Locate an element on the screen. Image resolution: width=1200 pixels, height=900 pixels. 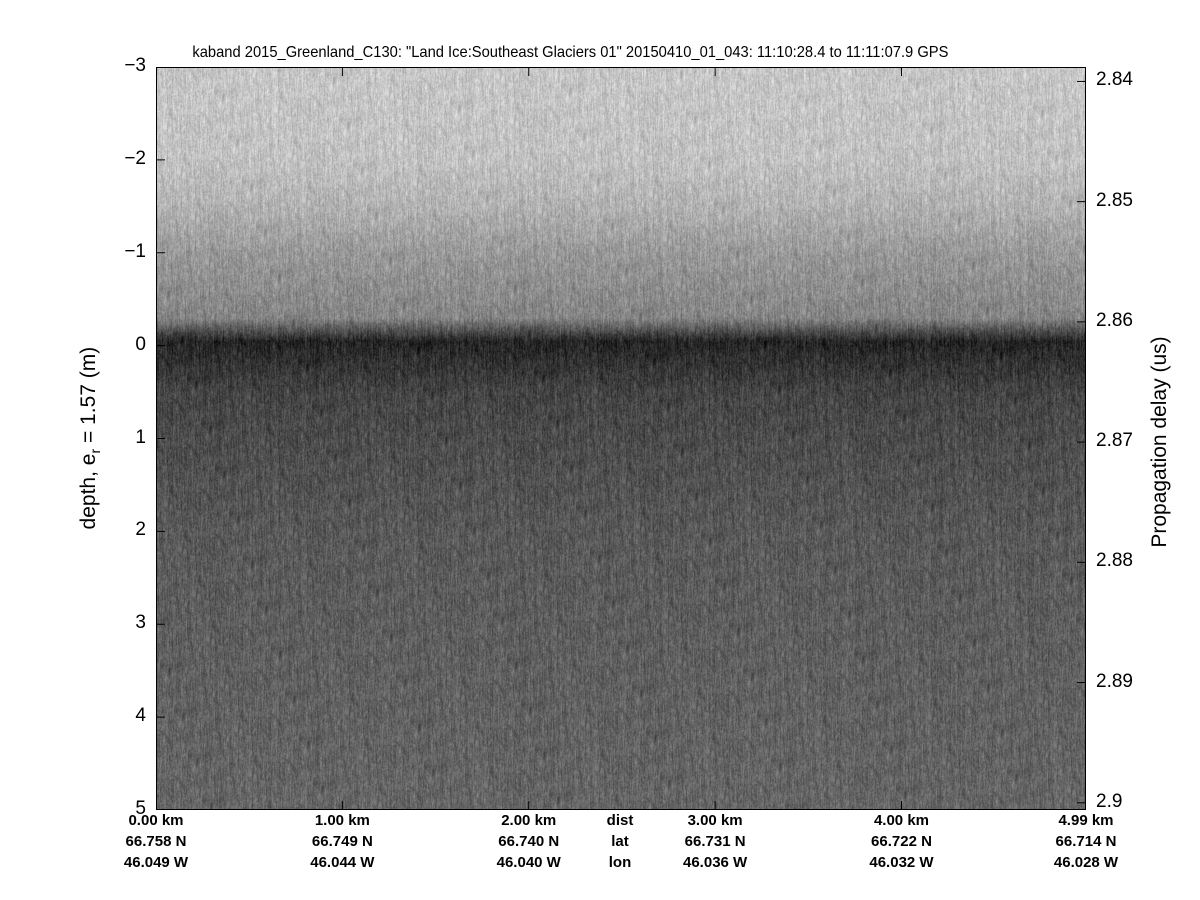
x-row-name-dist: dist is located at coordinates (620, 820).